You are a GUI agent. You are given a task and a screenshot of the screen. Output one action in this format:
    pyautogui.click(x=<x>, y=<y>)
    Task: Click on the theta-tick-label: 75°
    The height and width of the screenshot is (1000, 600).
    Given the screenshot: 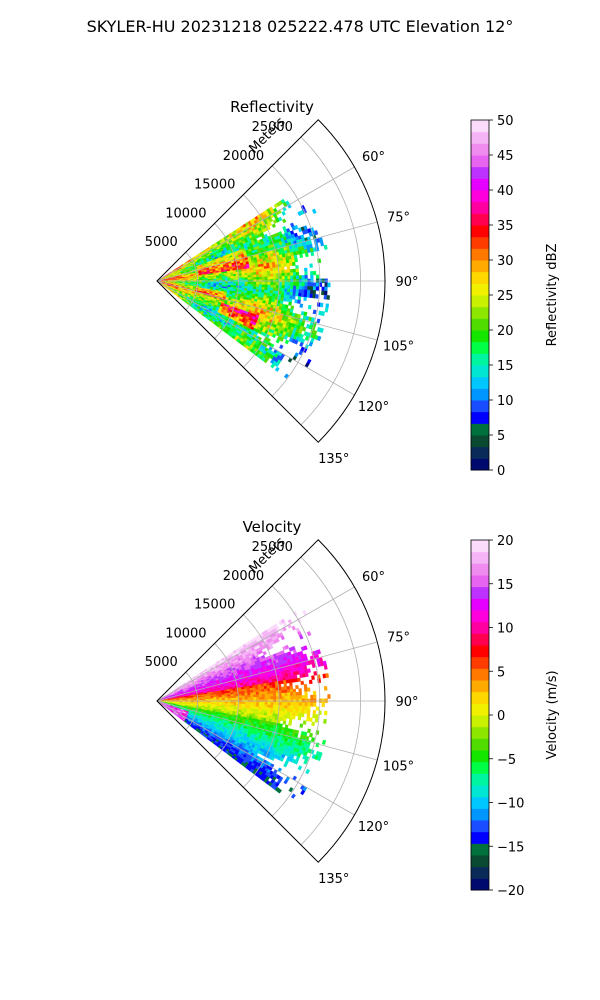 What is the action you would take?
    pyautogui.click(x=398, y=217)
    